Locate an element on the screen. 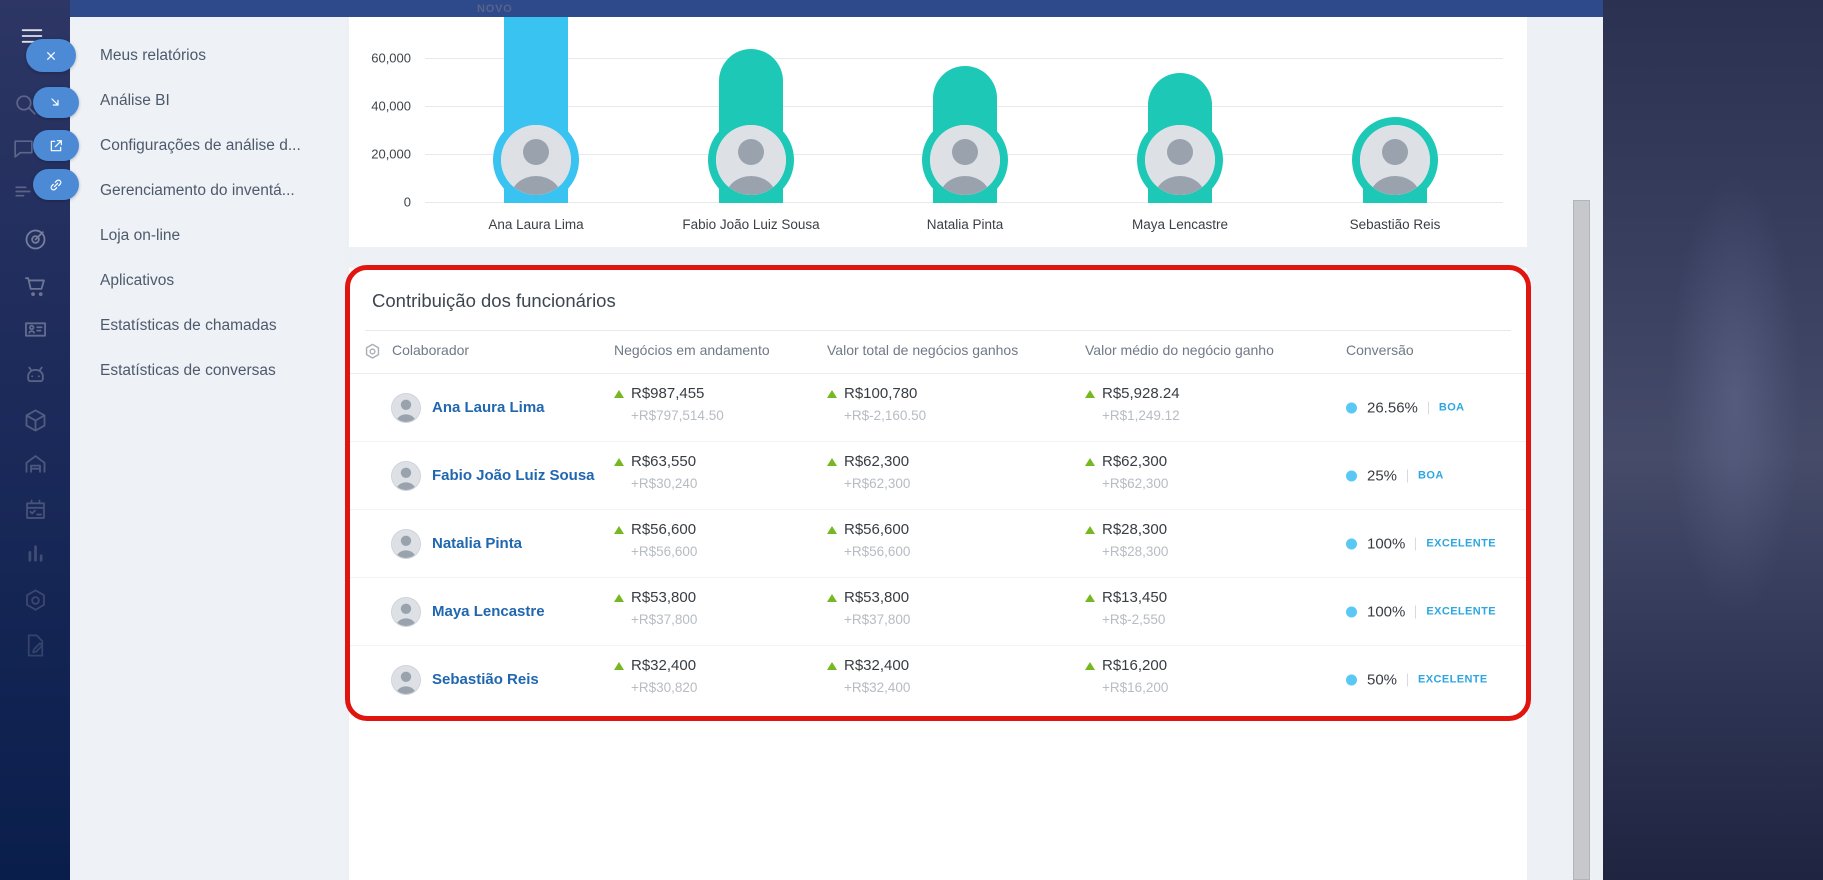 Image resolution: width=1823 pixels, height=880 pixels. sidebar-item-4: Loja on-line is located at coordinates (140, 235).